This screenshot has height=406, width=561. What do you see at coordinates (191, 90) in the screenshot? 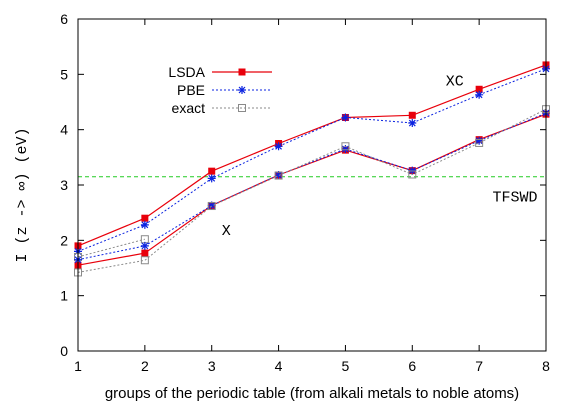
I see `legend-label: PBE` at bounding box center [191, 90].